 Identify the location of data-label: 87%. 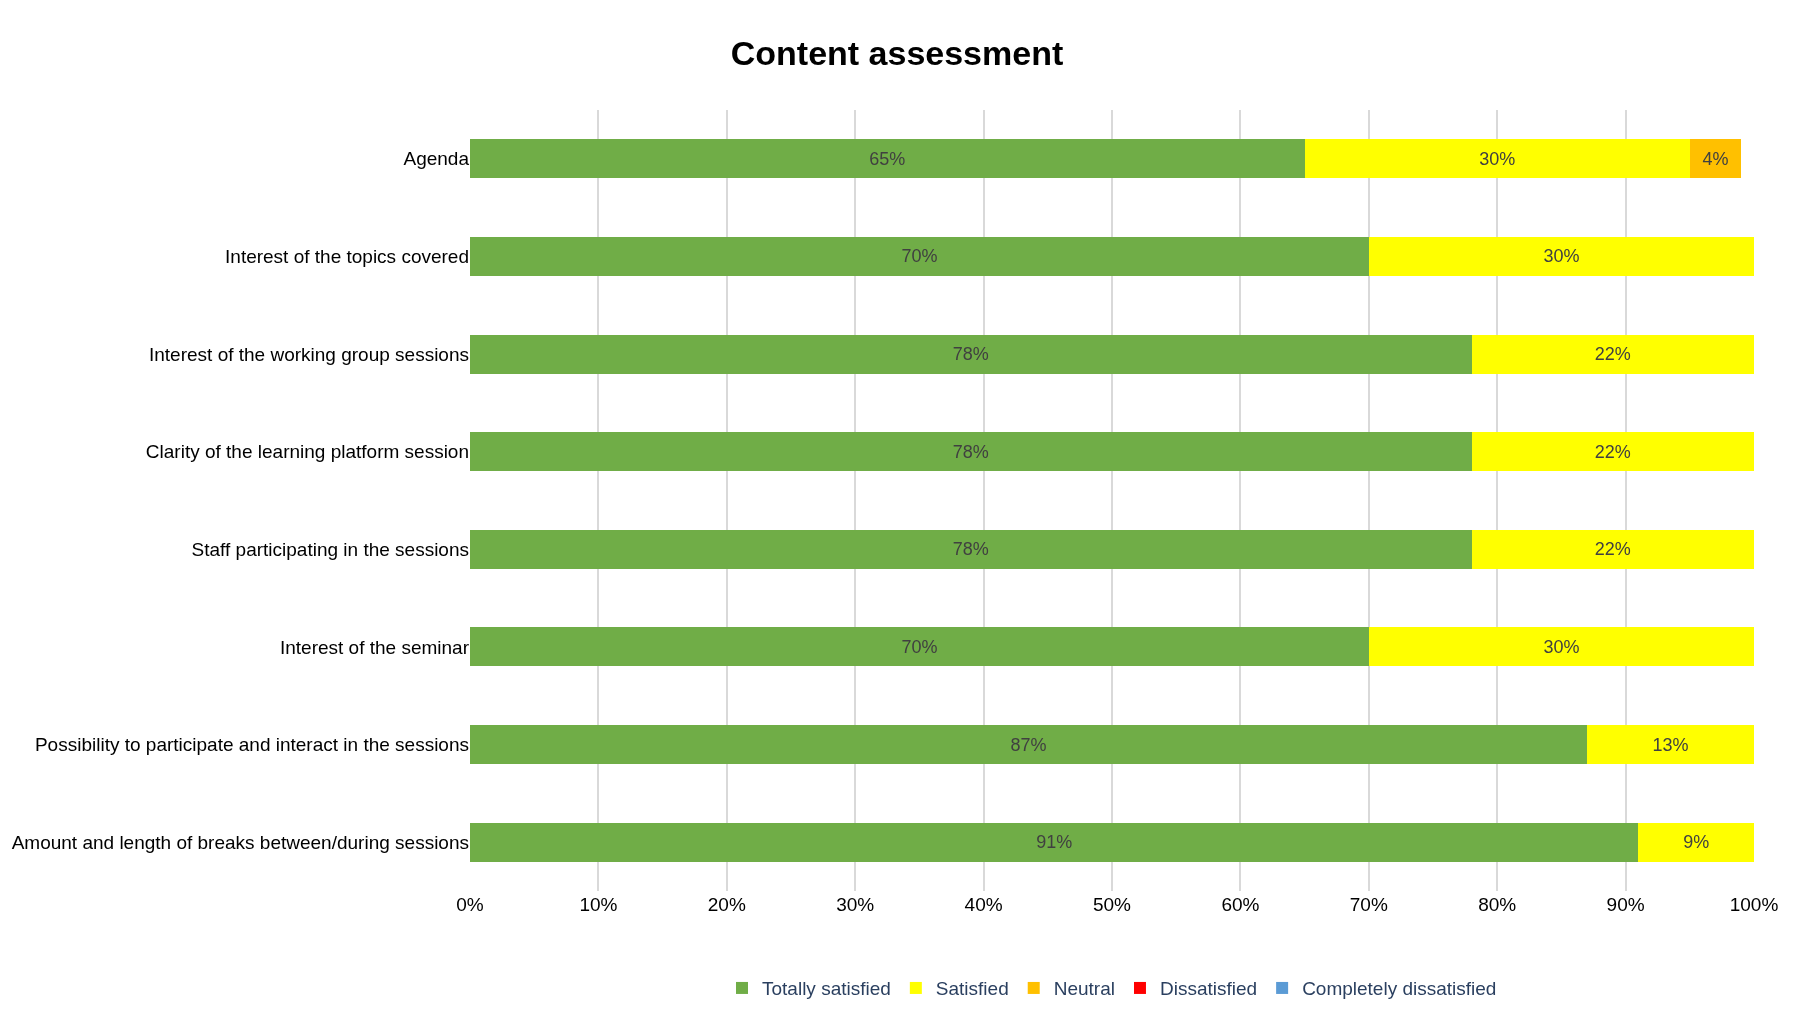
(1028, 744).